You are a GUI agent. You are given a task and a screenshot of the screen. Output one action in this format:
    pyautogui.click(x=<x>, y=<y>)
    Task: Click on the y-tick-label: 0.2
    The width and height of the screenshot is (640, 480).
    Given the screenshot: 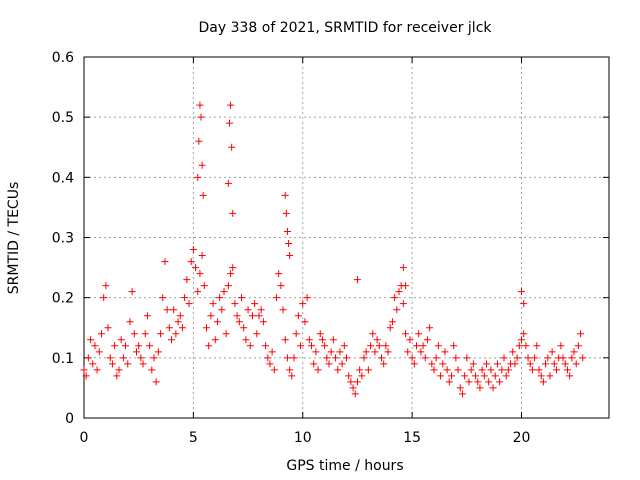 What is the action you would take?
    pyautogui.click(x=63, y=299)
    